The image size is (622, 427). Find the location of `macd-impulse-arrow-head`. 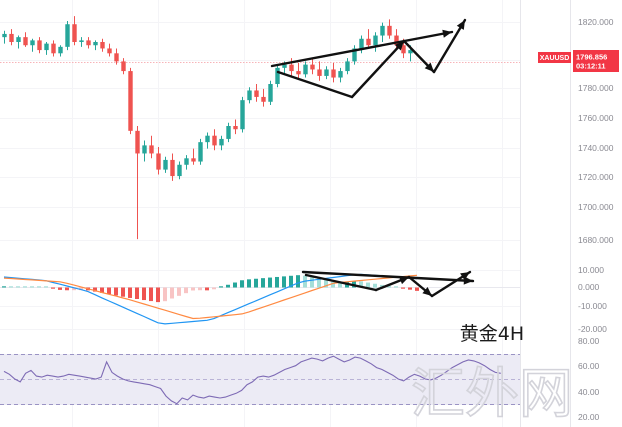

macd-impulse-arrow-head is located at coordinates (404, 280).